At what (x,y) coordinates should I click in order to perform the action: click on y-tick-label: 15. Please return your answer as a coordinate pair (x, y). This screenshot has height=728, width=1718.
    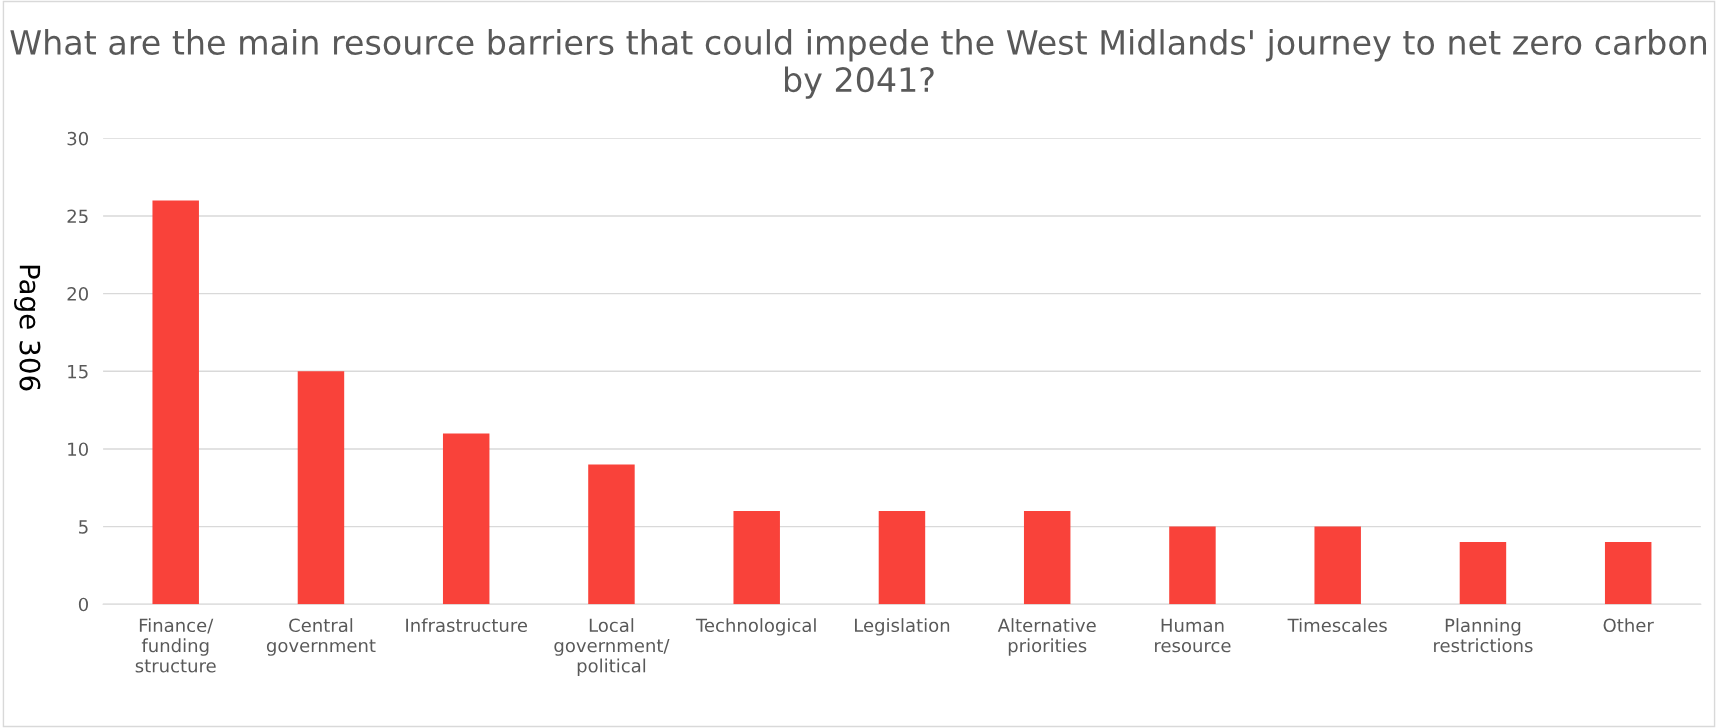
    Looking at the image, I should click on (78, 371).